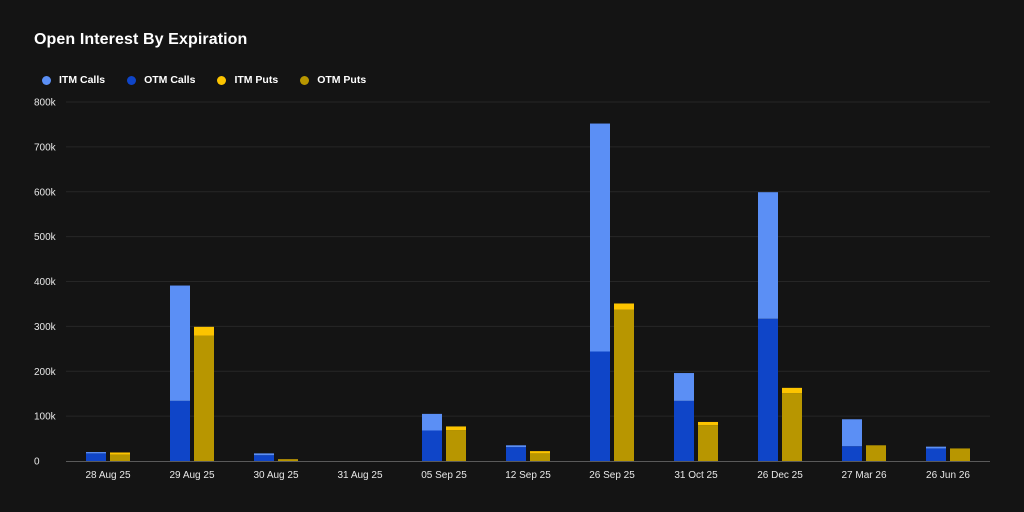 The image size is (1024, 512). I want to click on x-tick-label: 31 Aug 25, so click(359, 475).